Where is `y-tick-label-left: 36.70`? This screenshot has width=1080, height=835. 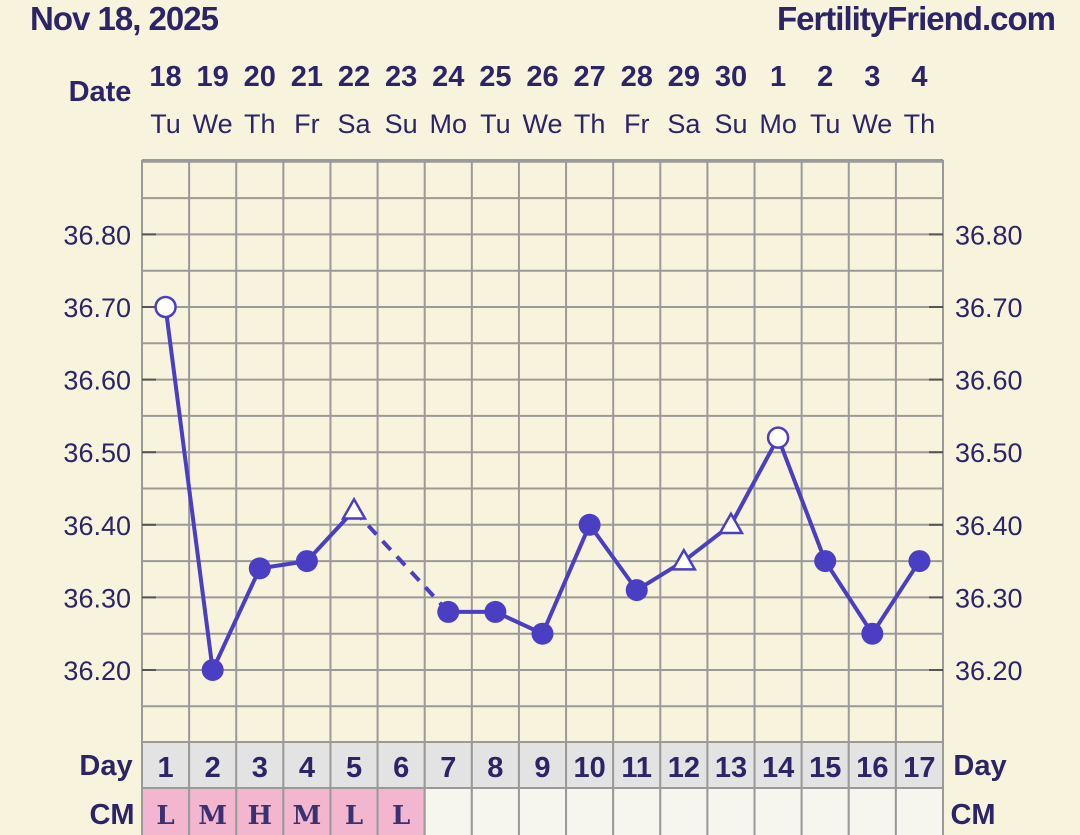 y-tick-label-left: 36.70 is located at coordinates (97, 308).